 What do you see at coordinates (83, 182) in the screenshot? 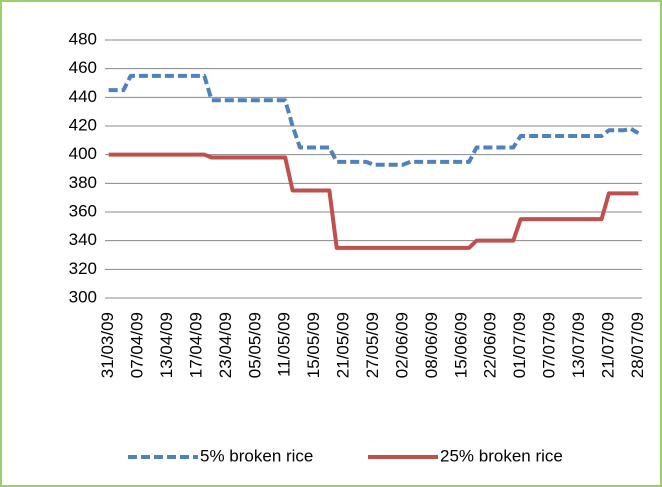
I see `y-tick-label: 380` at bounding box center [83, 182].